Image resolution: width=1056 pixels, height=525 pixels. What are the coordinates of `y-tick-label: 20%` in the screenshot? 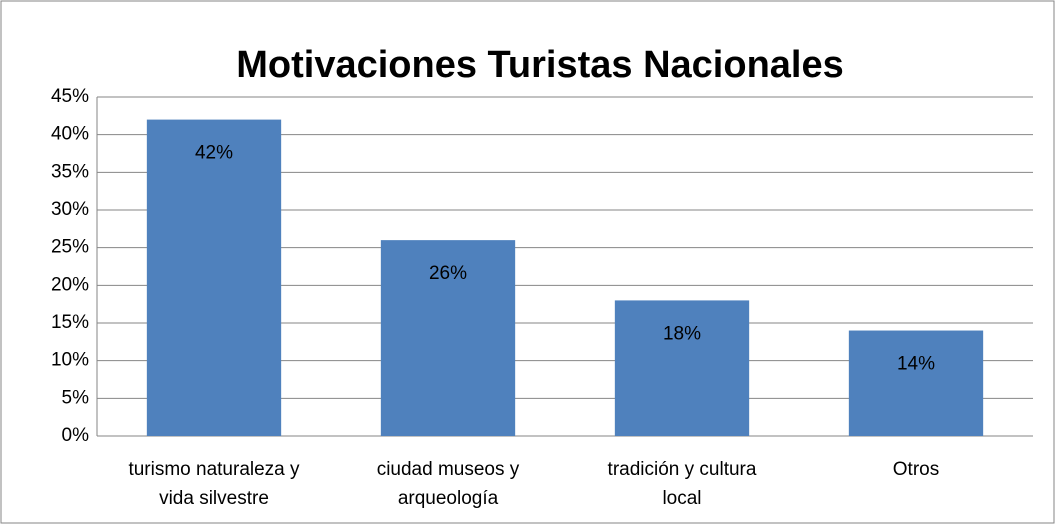 It's located at (70, 284).